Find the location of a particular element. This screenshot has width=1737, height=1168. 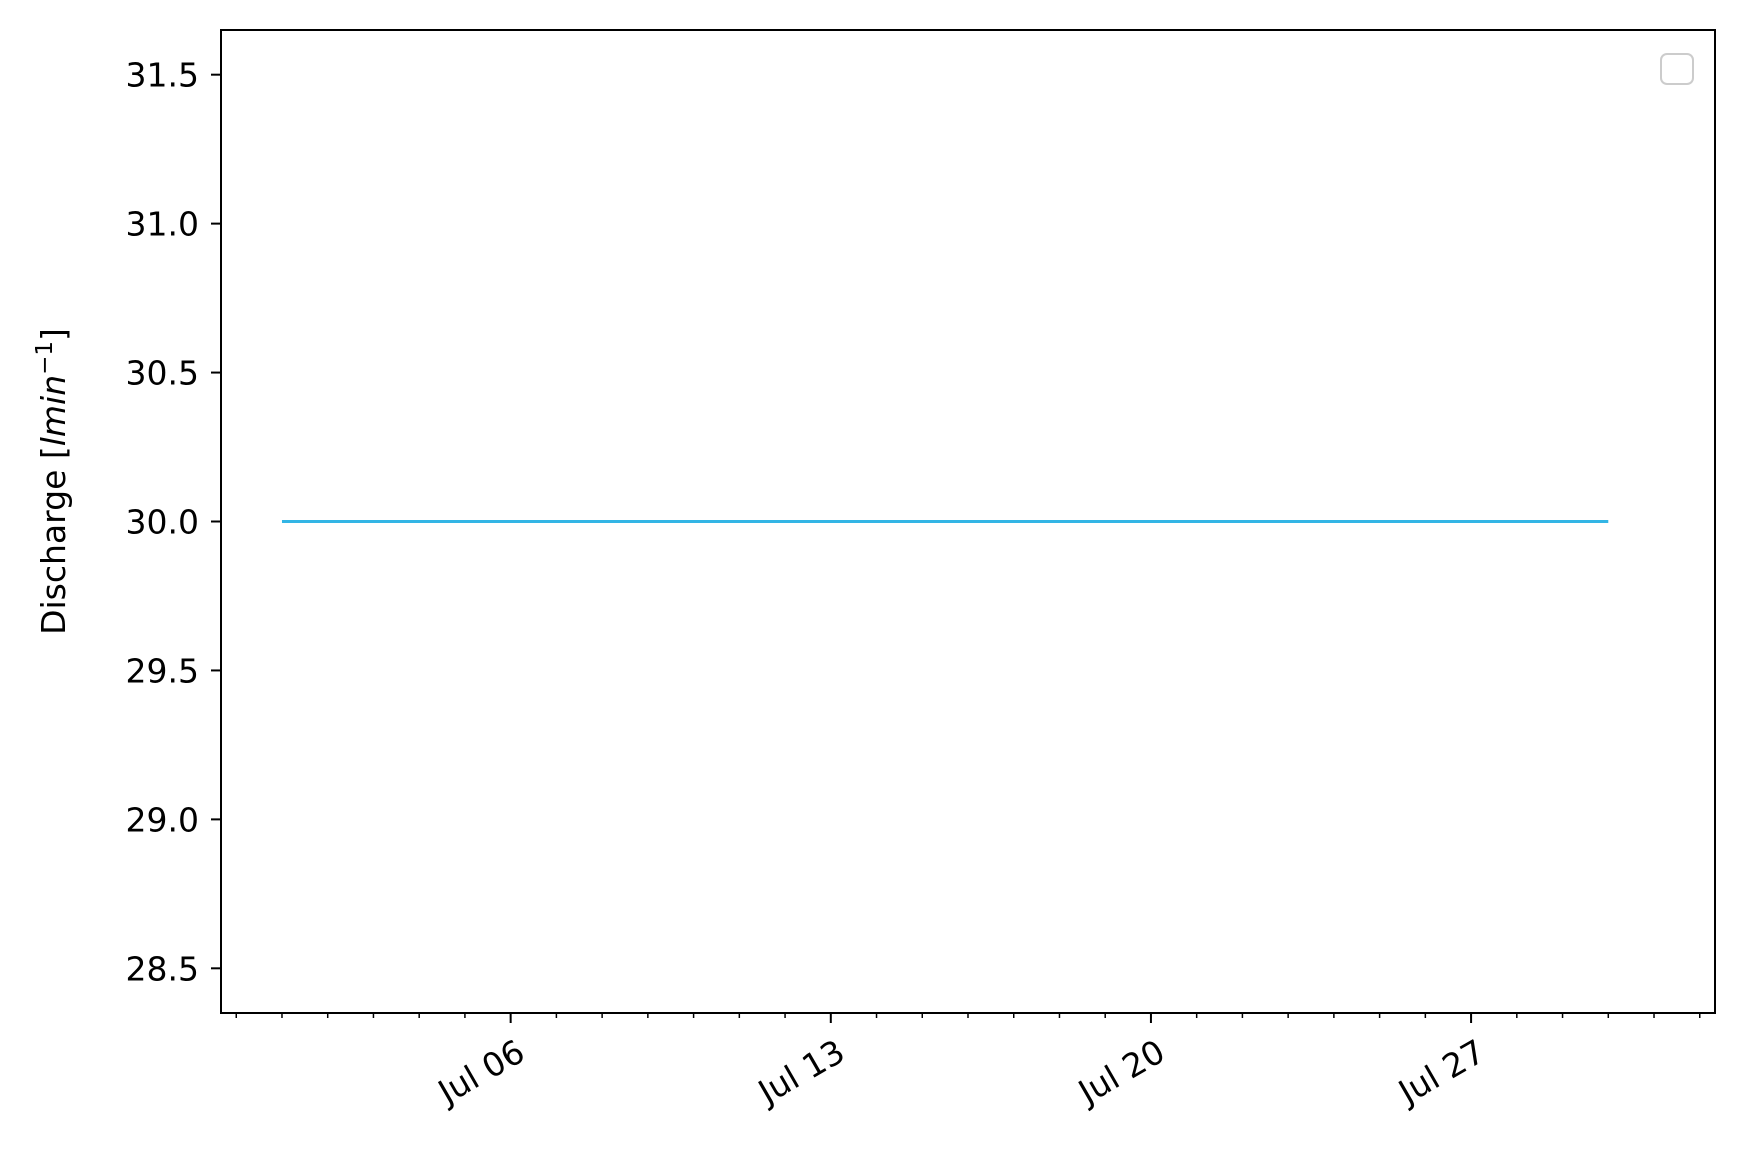

y-tick-label: 28.5 is located at coordinates (162, 968).